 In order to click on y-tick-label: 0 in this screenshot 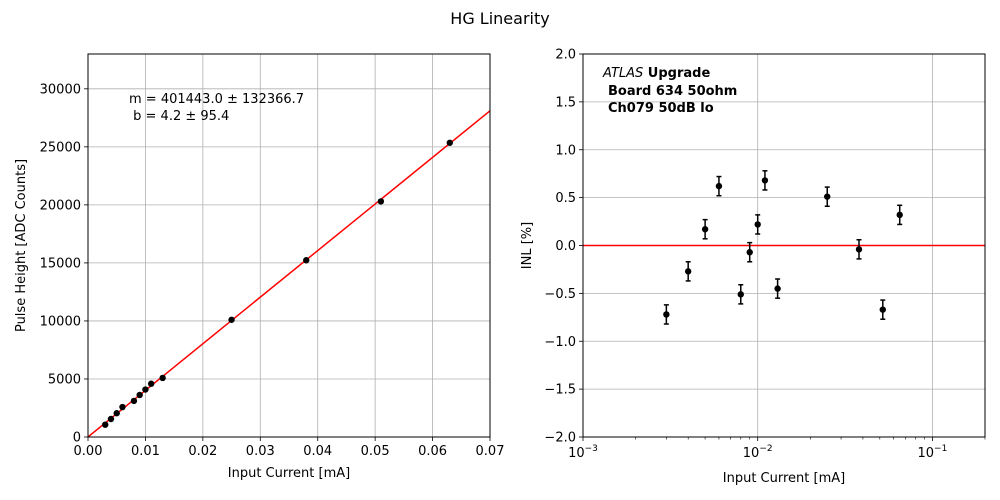, I will do `click(77, 438)`.